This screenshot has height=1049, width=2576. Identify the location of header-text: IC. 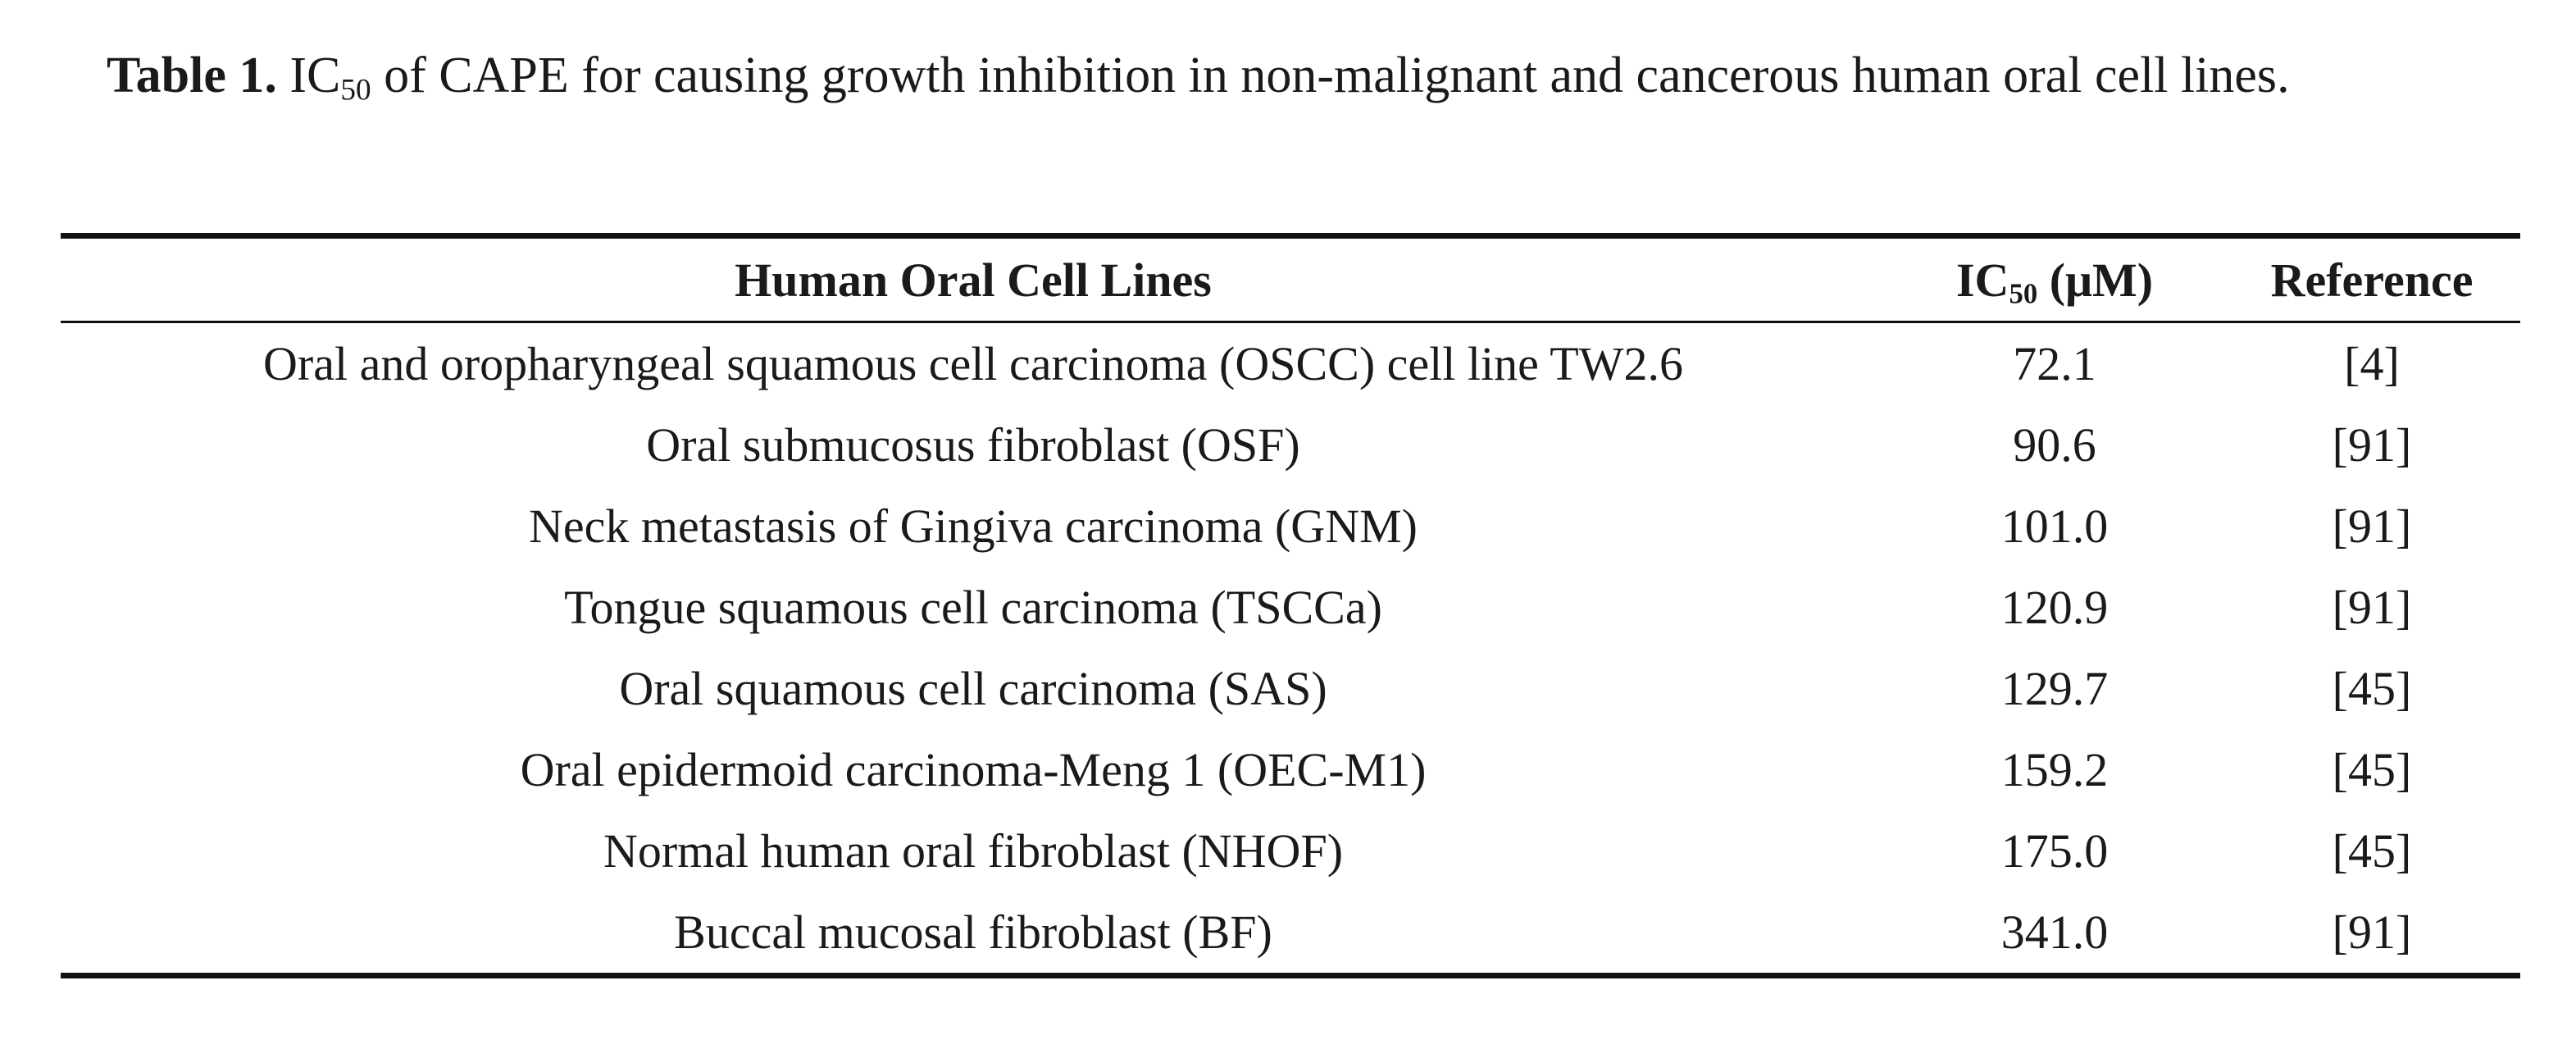
(1982, 280).